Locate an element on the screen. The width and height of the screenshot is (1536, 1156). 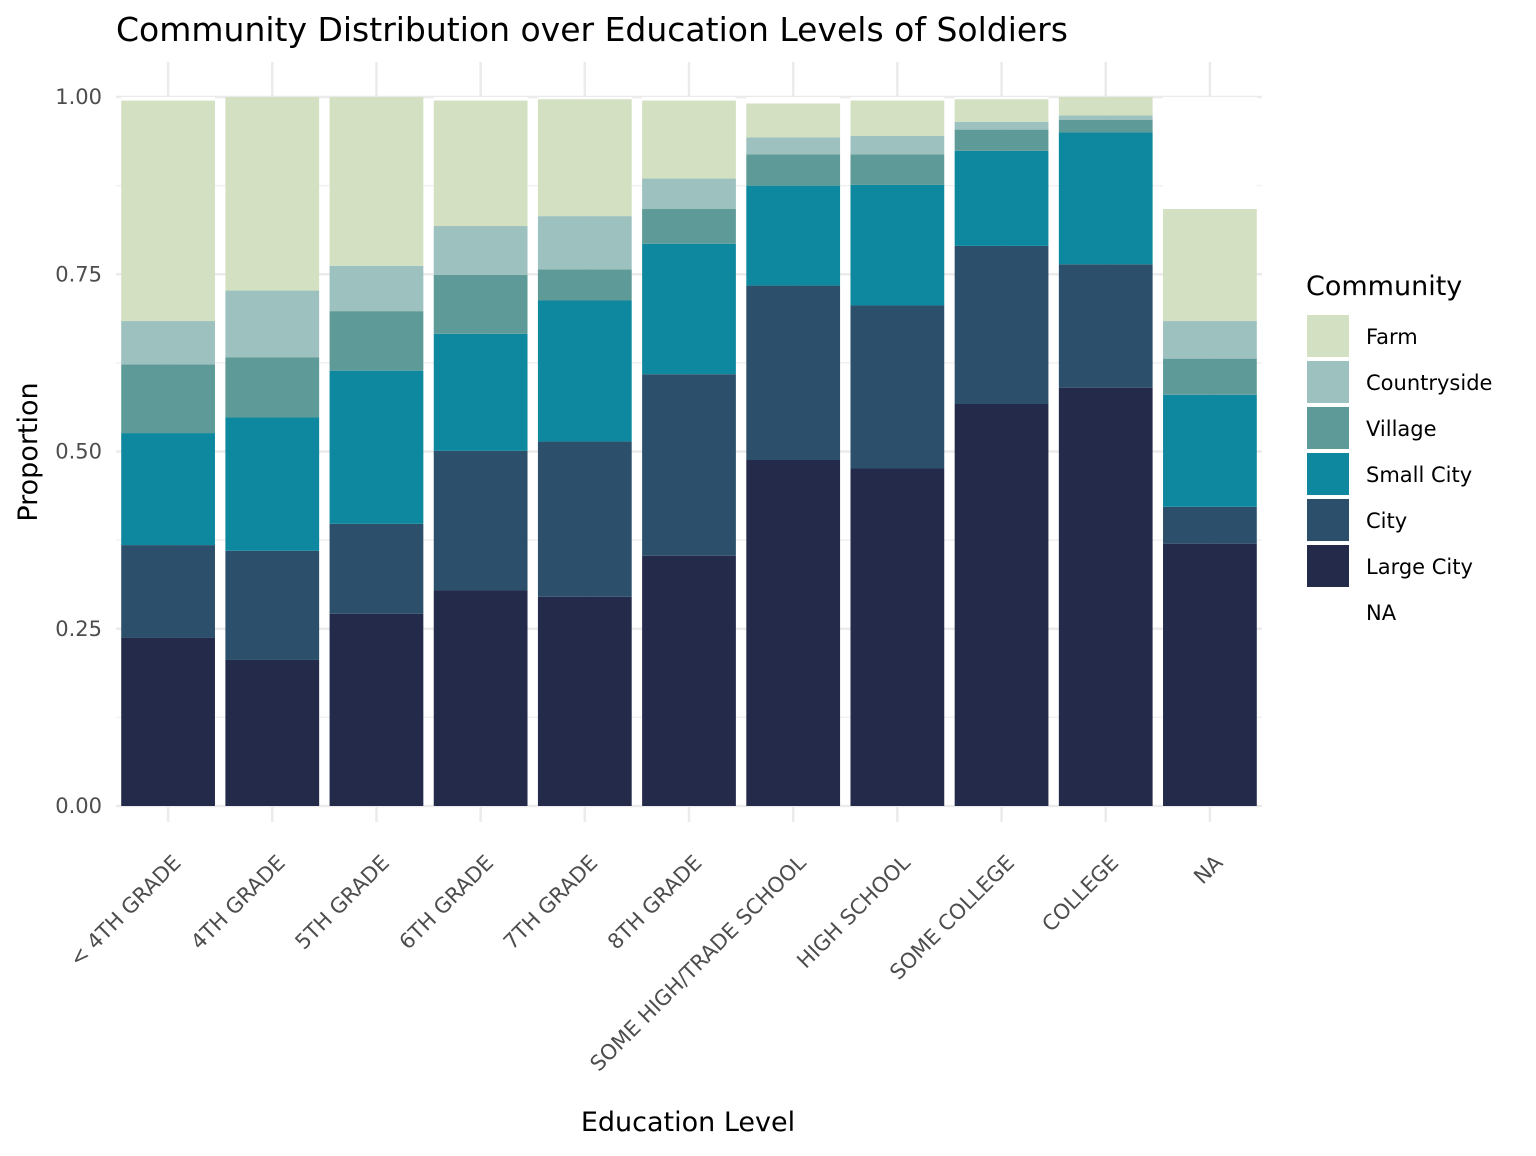
legend-label-small-city: Small City is located at coordinates (1419, 475).